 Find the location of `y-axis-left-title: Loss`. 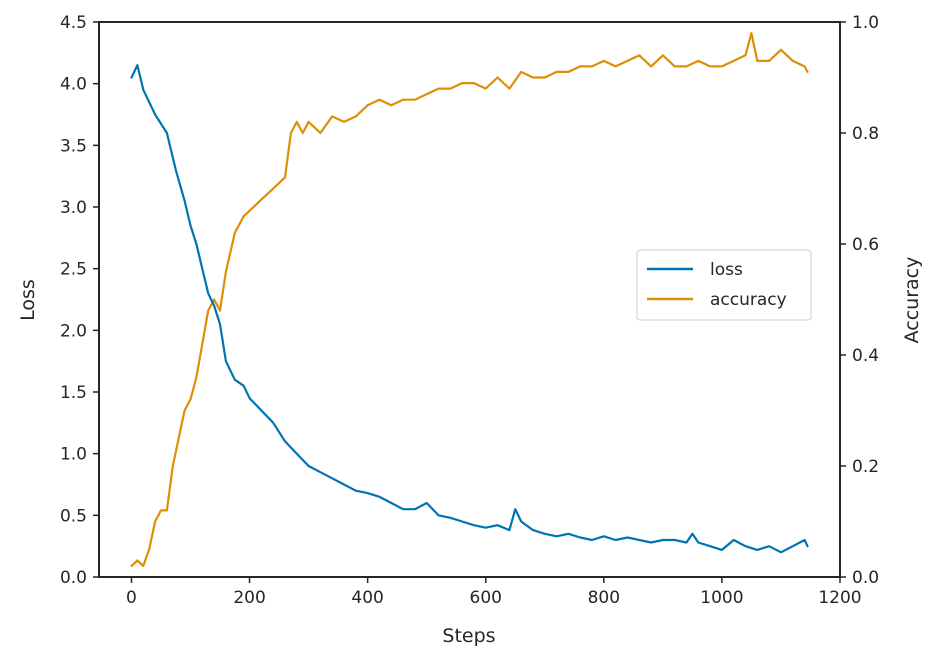

y-axis-left-title: Loss is located at coordinates (28, 300).